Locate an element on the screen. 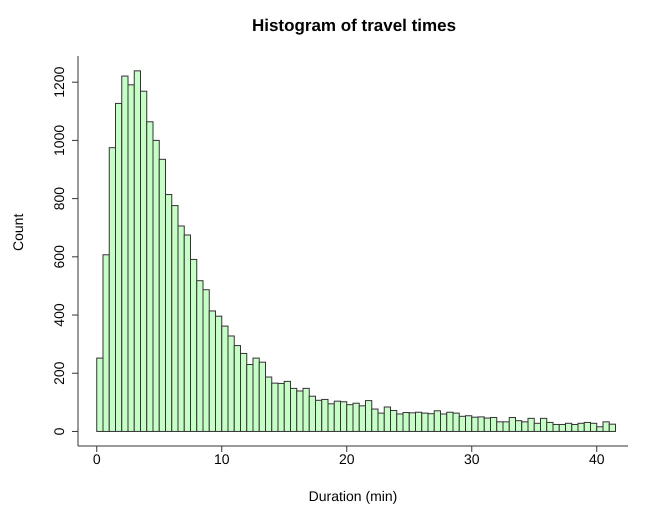  x-axis-title: Duration (min) is located at coordinates (353, 496).